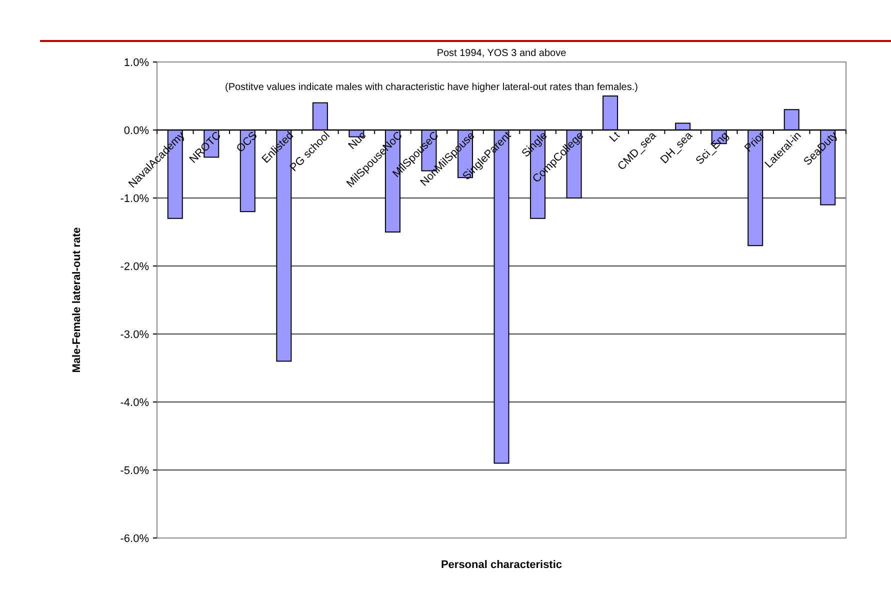 This screenshot has width=891, height=604. Describe the element at coordinates (135, 539) in the screenshot. I see `y-tick-label: -6.0%` at that location.